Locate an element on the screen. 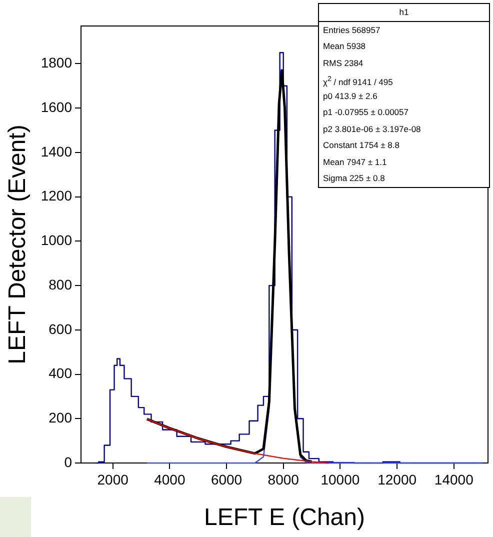 This screenshot has width=493, height=537. annotation: Mean 5938 is located at coordinates (344, 46).